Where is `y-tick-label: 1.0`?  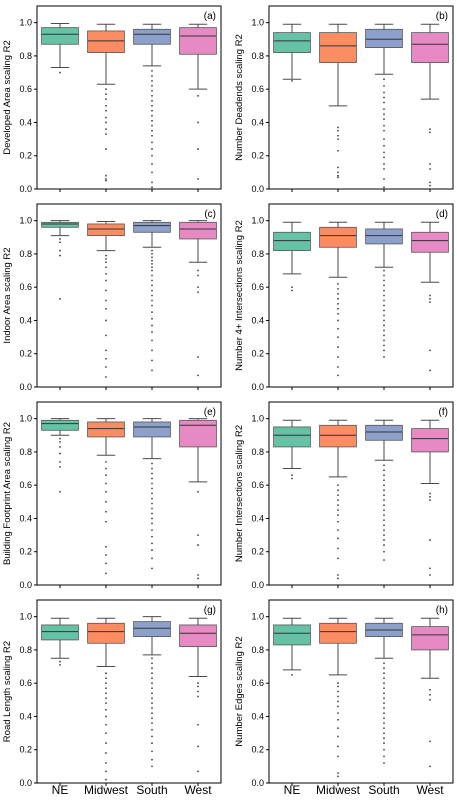 y-tick-label: 1.0 is located at coordinates (257, 617).